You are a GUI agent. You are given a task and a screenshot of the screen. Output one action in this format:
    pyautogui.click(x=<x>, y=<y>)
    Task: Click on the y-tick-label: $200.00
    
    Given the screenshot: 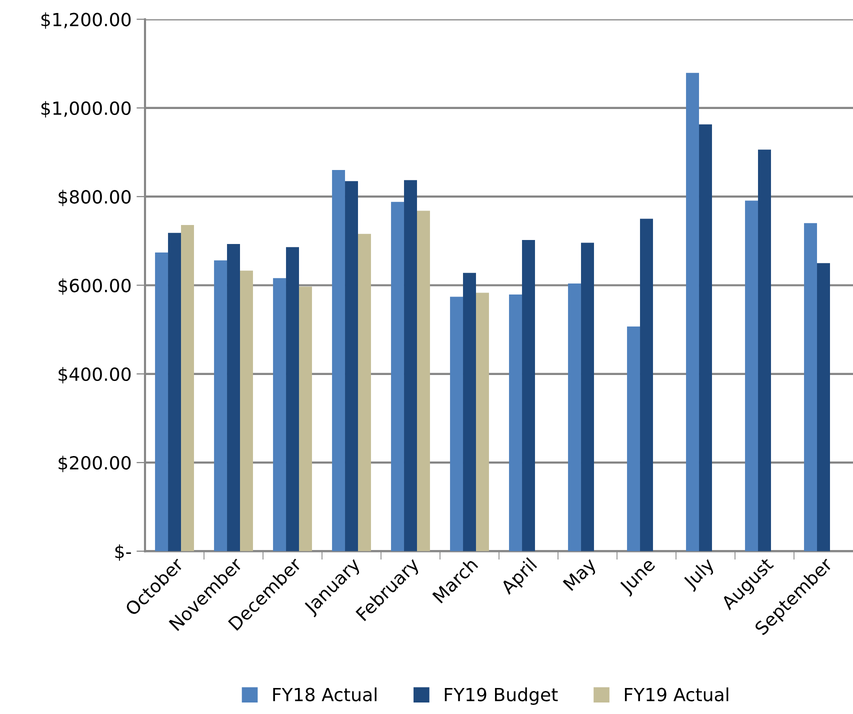 What is the action you would take?
    pyautogui.click(x=94, y=464)
    